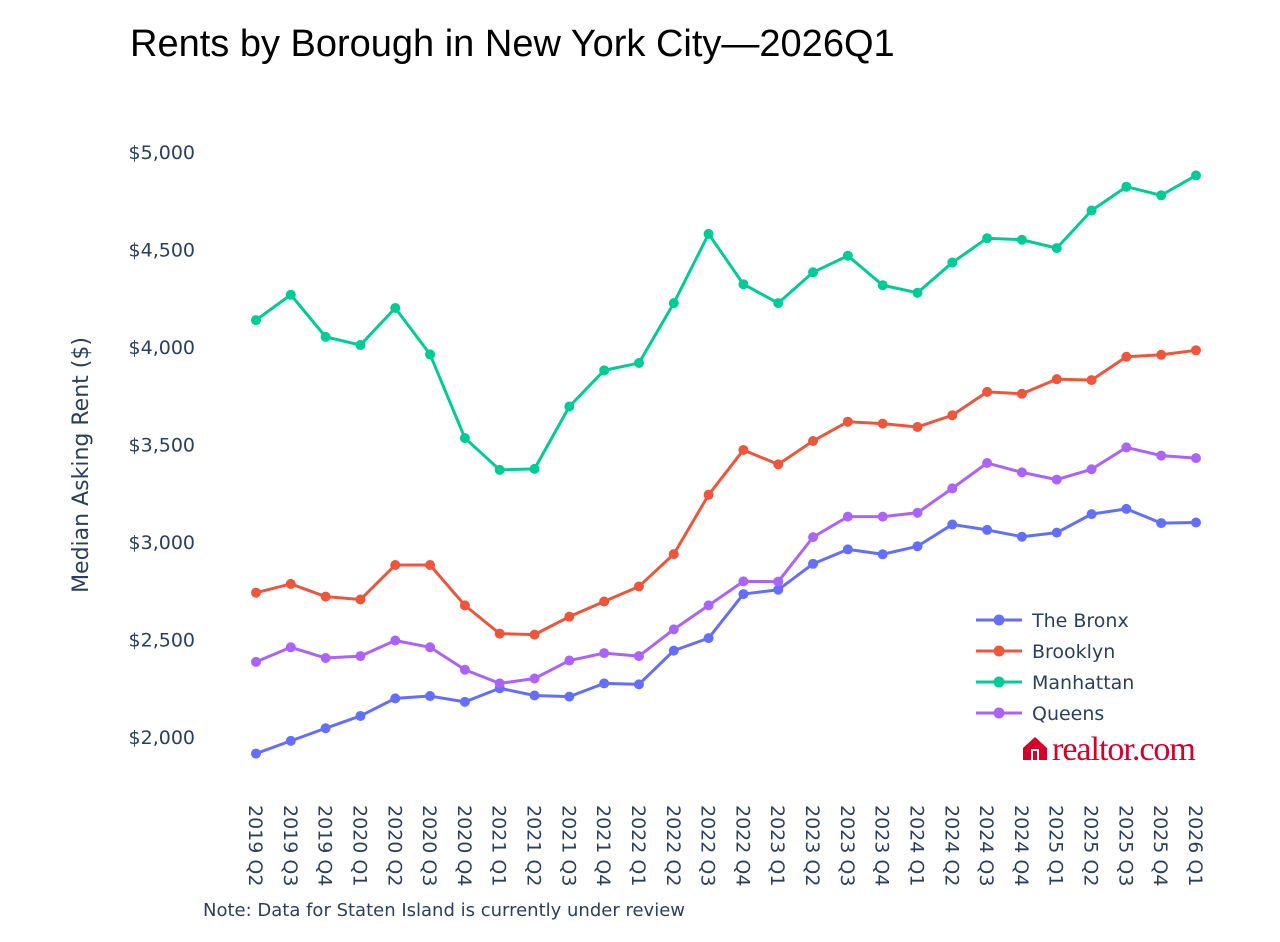 This screenshot has width=1280, height=942. What do you see at coordinates (638, 845) in the screenshot?
I see `x-tick-label: 2022 Q1` at bounding box center [638, 845].